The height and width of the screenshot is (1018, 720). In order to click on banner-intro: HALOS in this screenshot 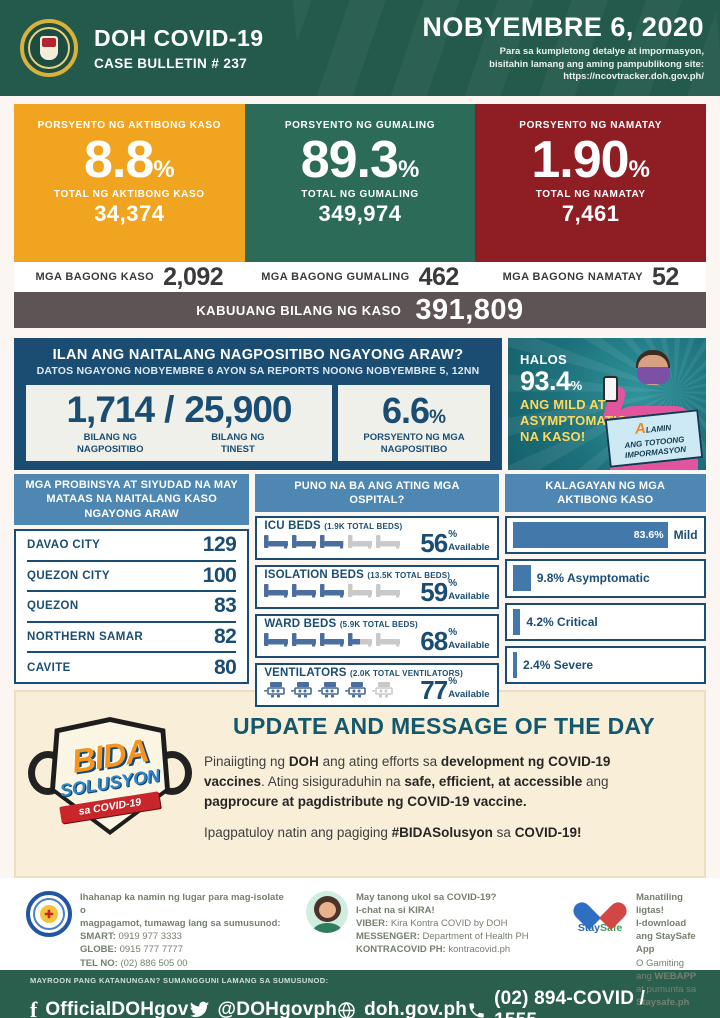, I will do `click(543, 359)`.